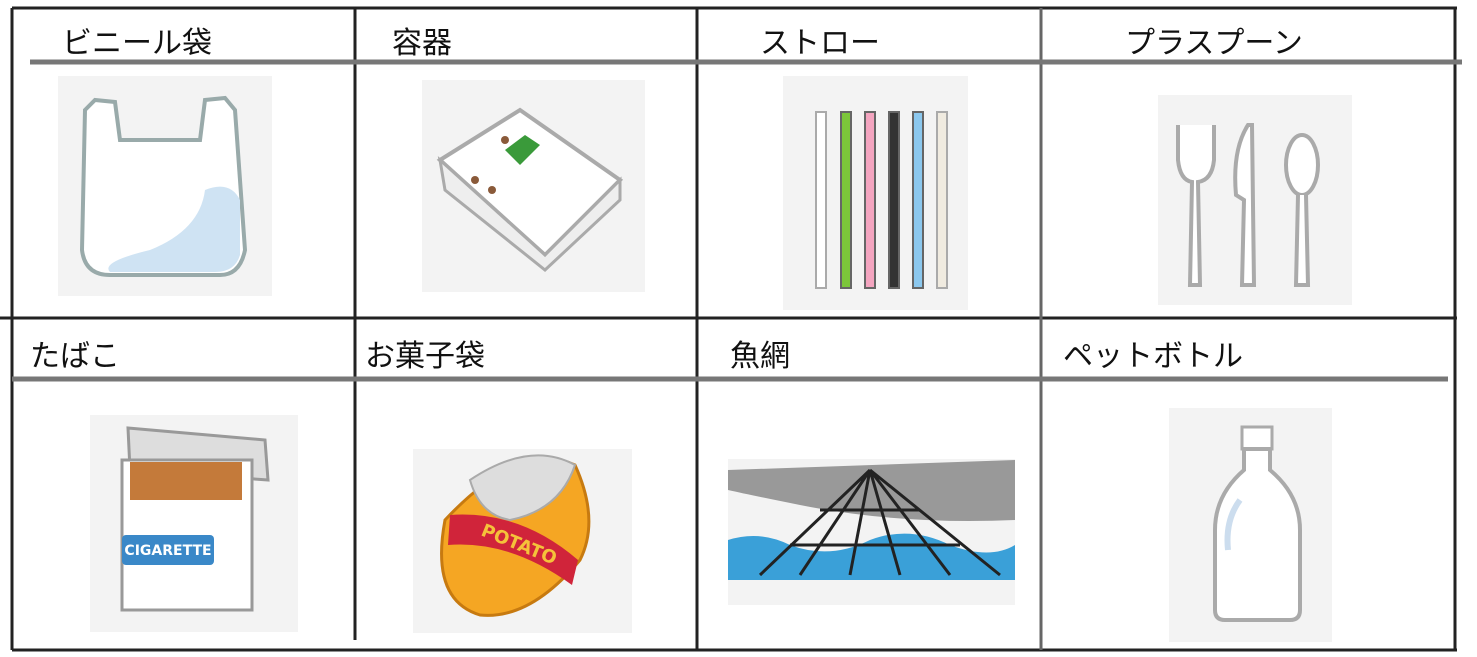 This screenshot has width=1477, height=657. Describe the element at coordinates (422, 43) in the screenshot. I see `cell-label: 容器` at that location.